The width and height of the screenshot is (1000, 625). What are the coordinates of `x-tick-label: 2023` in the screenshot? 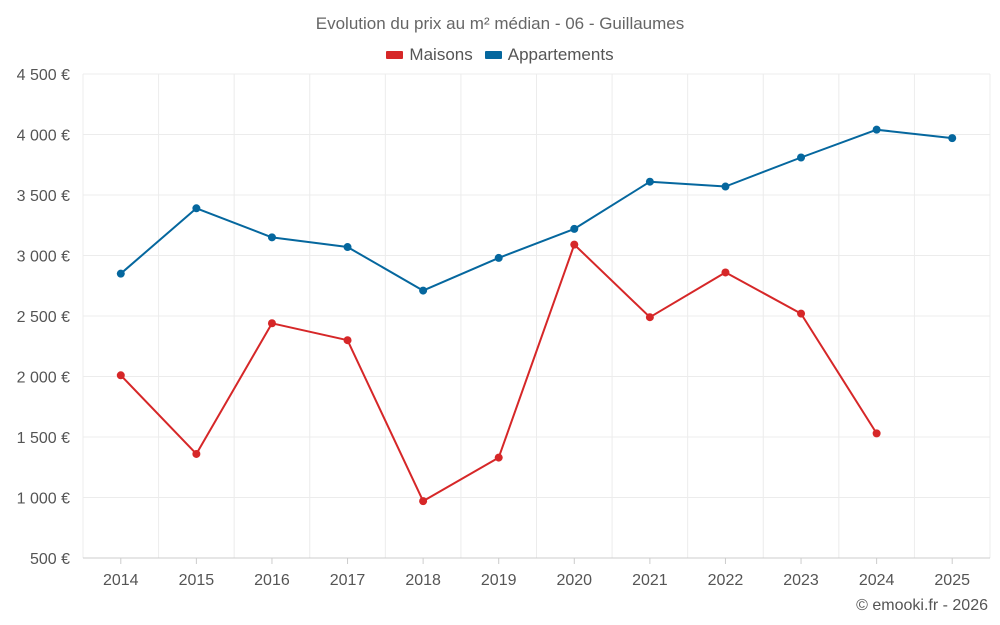 It's located at (801, 580).